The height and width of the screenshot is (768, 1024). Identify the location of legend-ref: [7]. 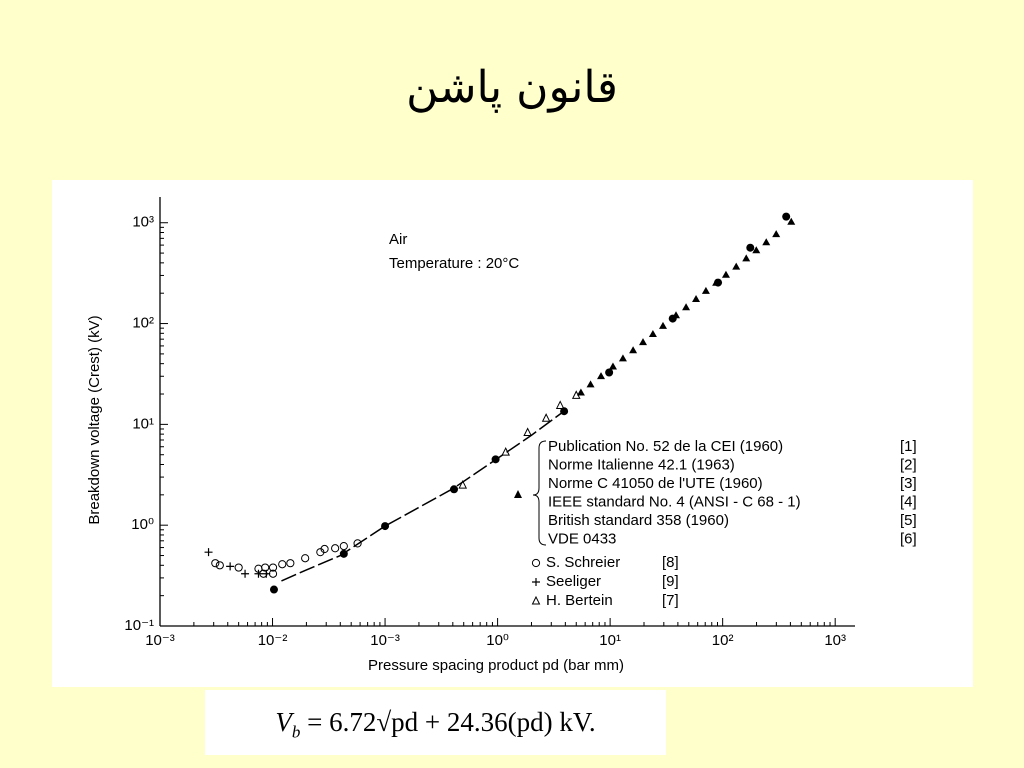
(670, 600).